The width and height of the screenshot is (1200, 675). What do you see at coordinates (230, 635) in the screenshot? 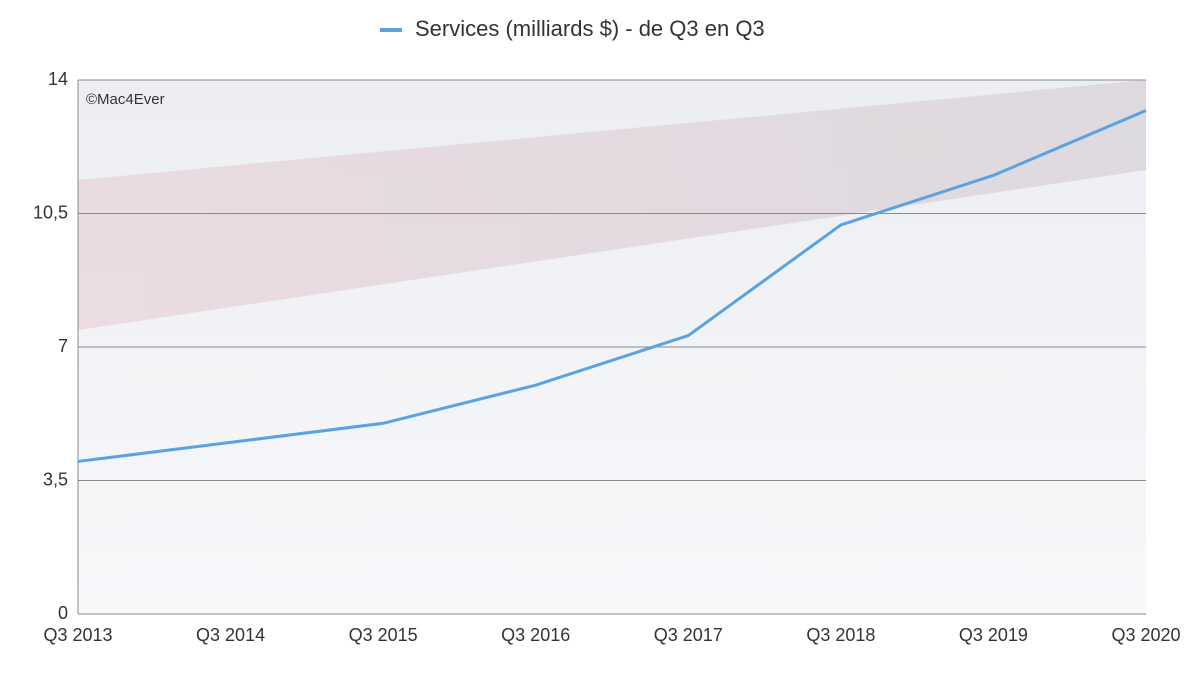
I see `x-tick-label: Q3 2014` at bounding box center [230, 635].